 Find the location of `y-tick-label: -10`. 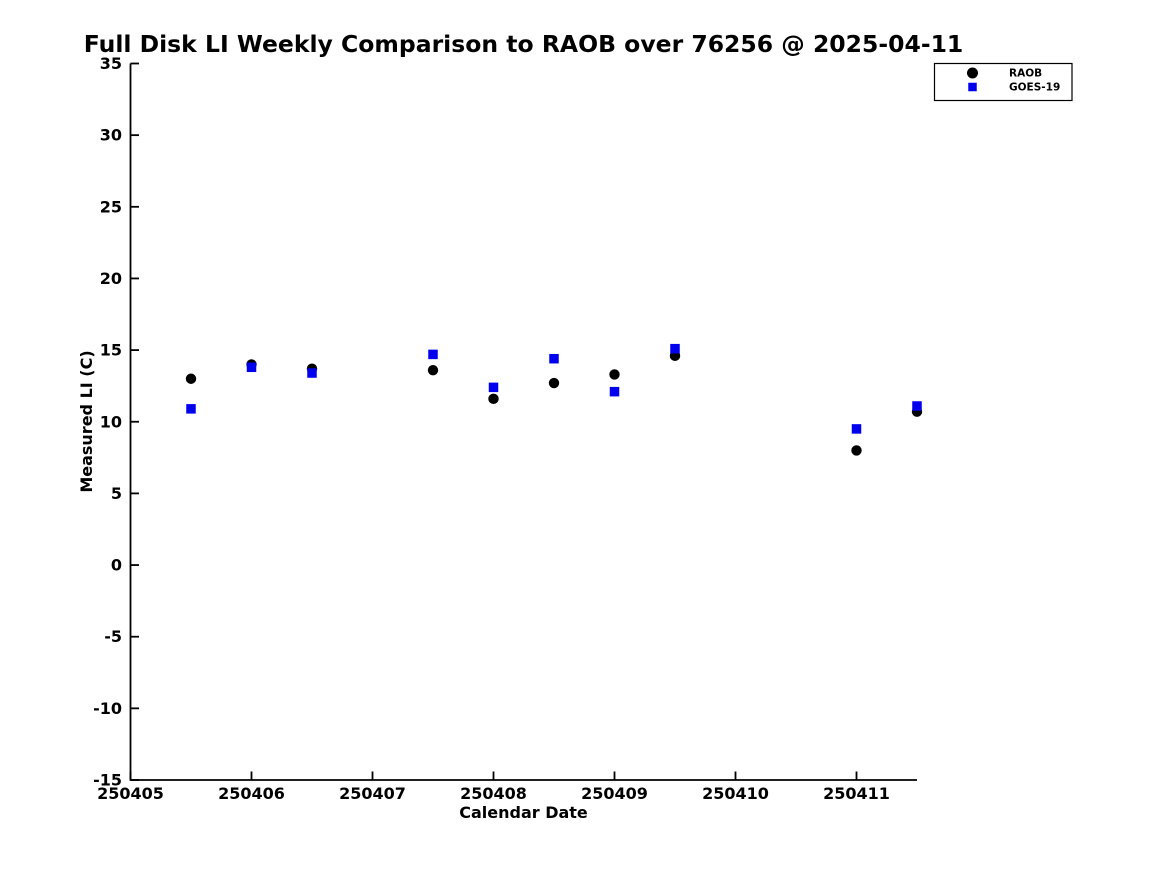

y-tick-label: -10 is located at coordinates (107, 708).